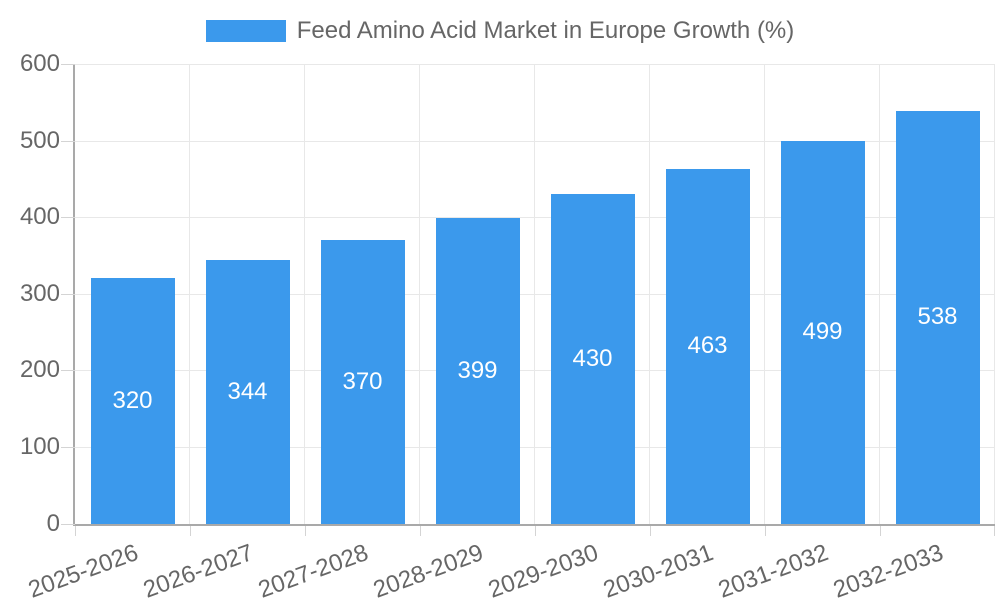 This screenshot has height=600, width=1000. I want to click on y-tick-label: 0, so click(53, 523).